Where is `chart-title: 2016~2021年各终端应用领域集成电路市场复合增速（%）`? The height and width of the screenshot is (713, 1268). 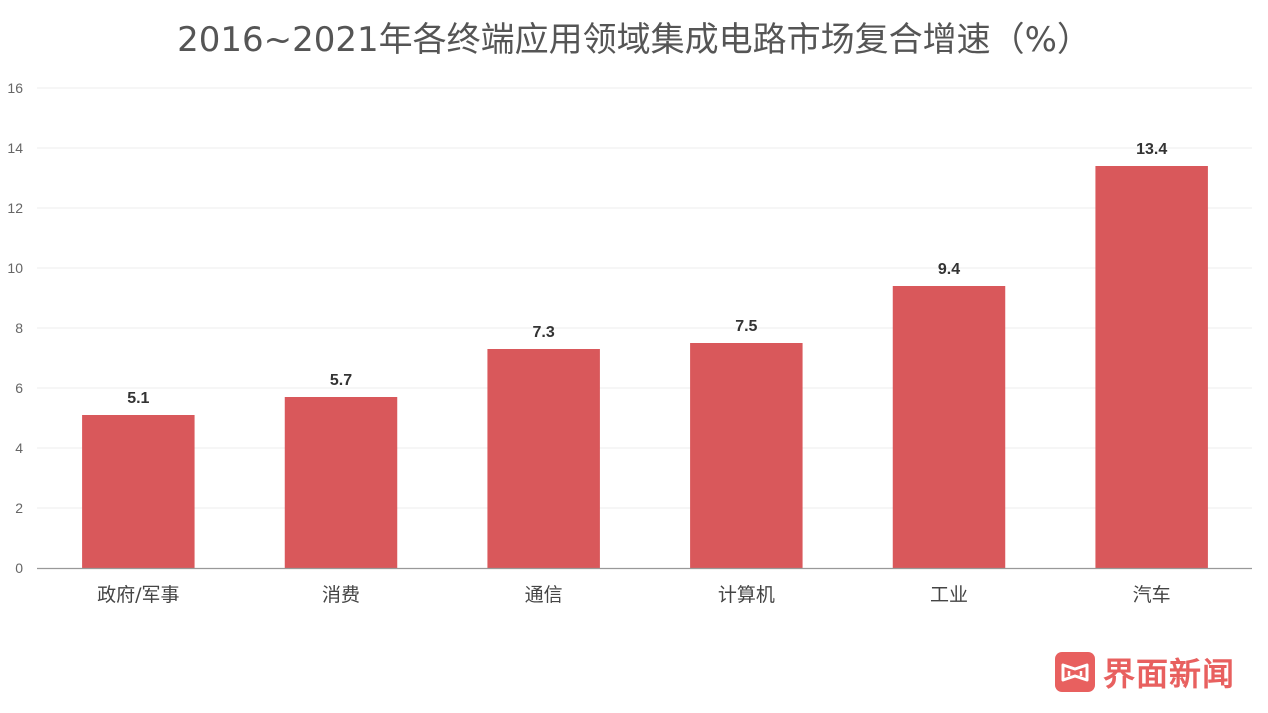
chart-title: 2016~2021年各终端应用领域集成电路市场复合增速（%） is located at coordinates (634, 40).